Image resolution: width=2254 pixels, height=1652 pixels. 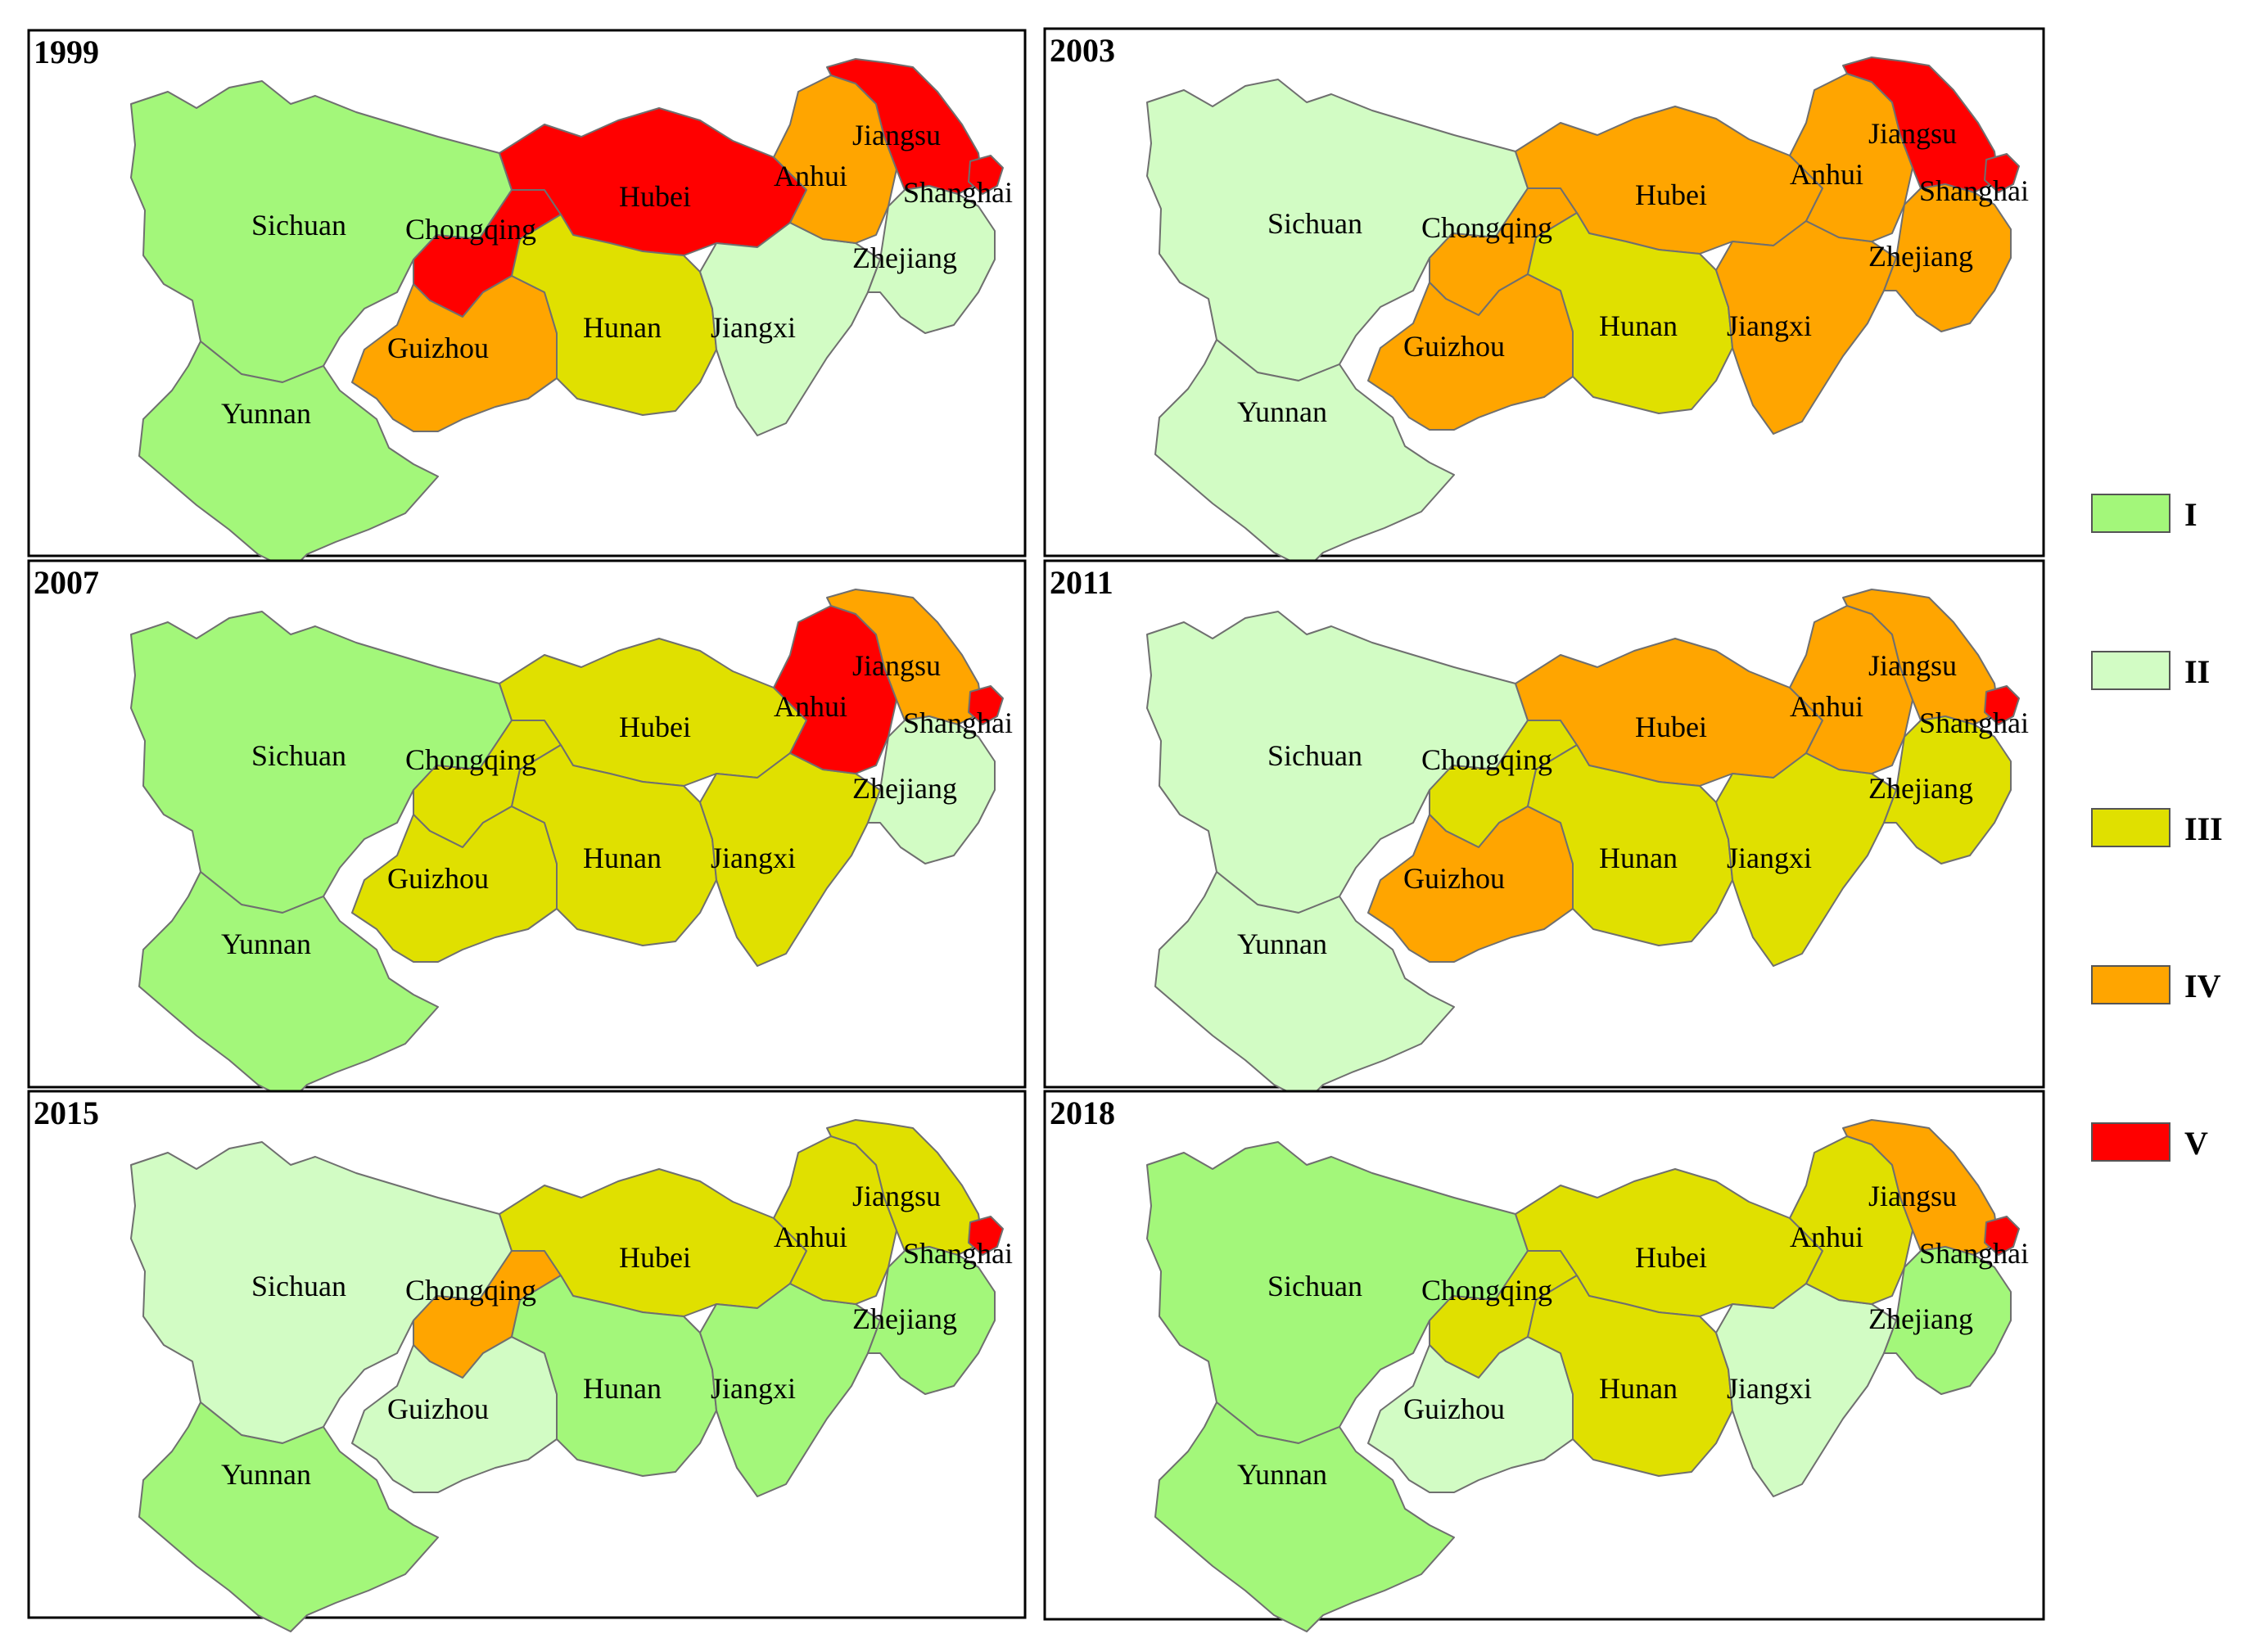 What do you see at coordinates (1081, 582) in the screenshot?
I see `panel-year-label: 2011` at bounding box center [1081, 582].